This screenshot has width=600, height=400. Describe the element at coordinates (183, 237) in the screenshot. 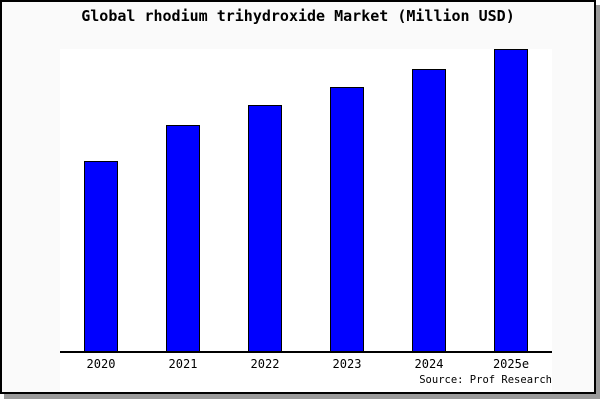

I see `bar-2021` at that location.